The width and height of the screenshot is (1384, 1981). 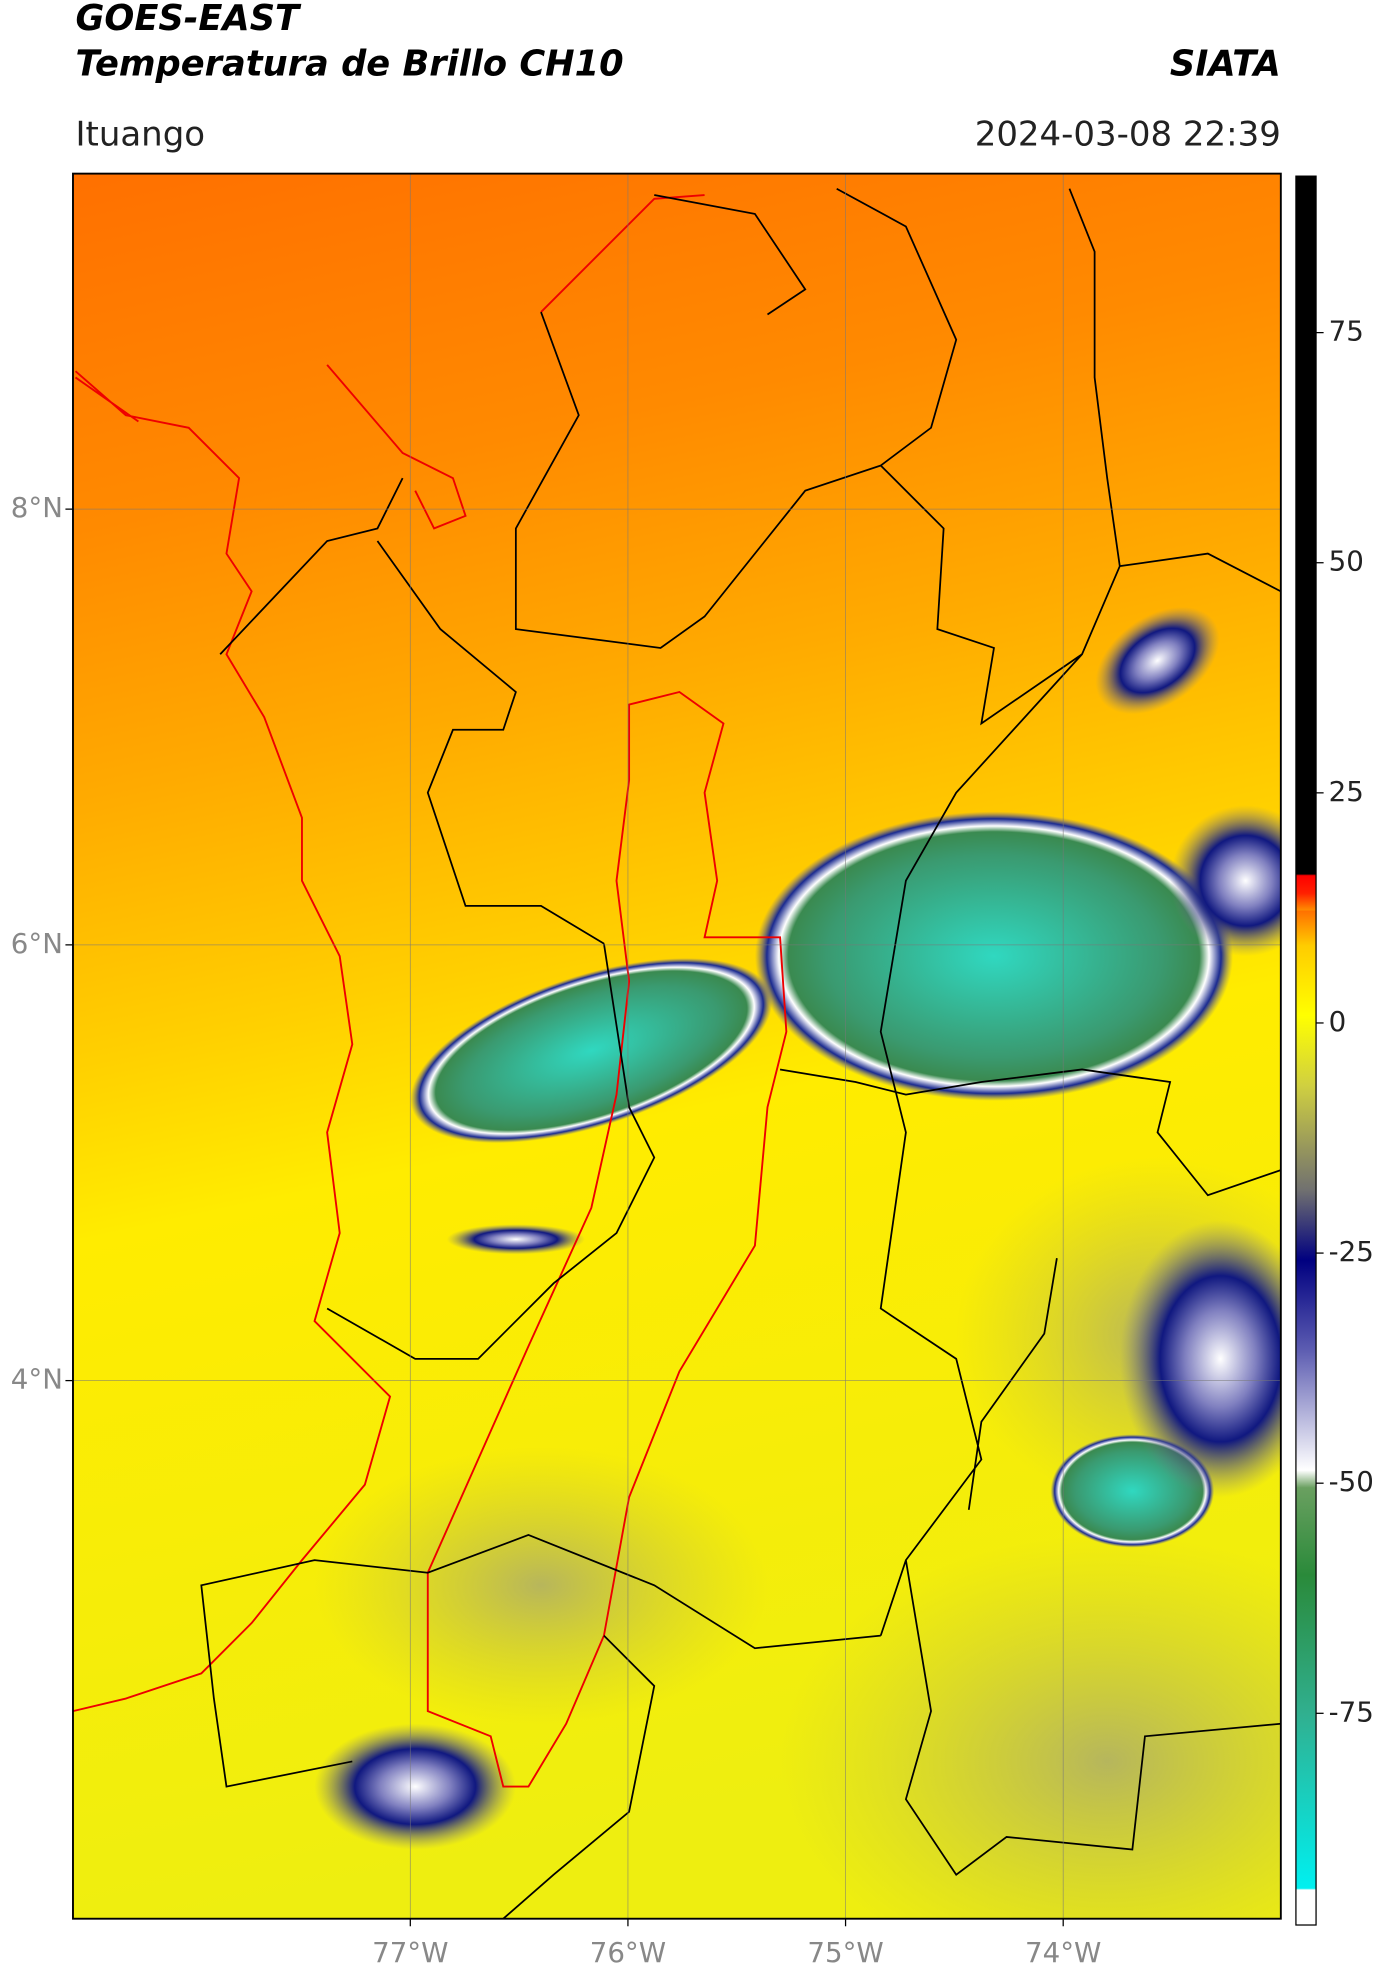 I want to click on x-tick-label: 77°W, so click(x=410, y=1952).